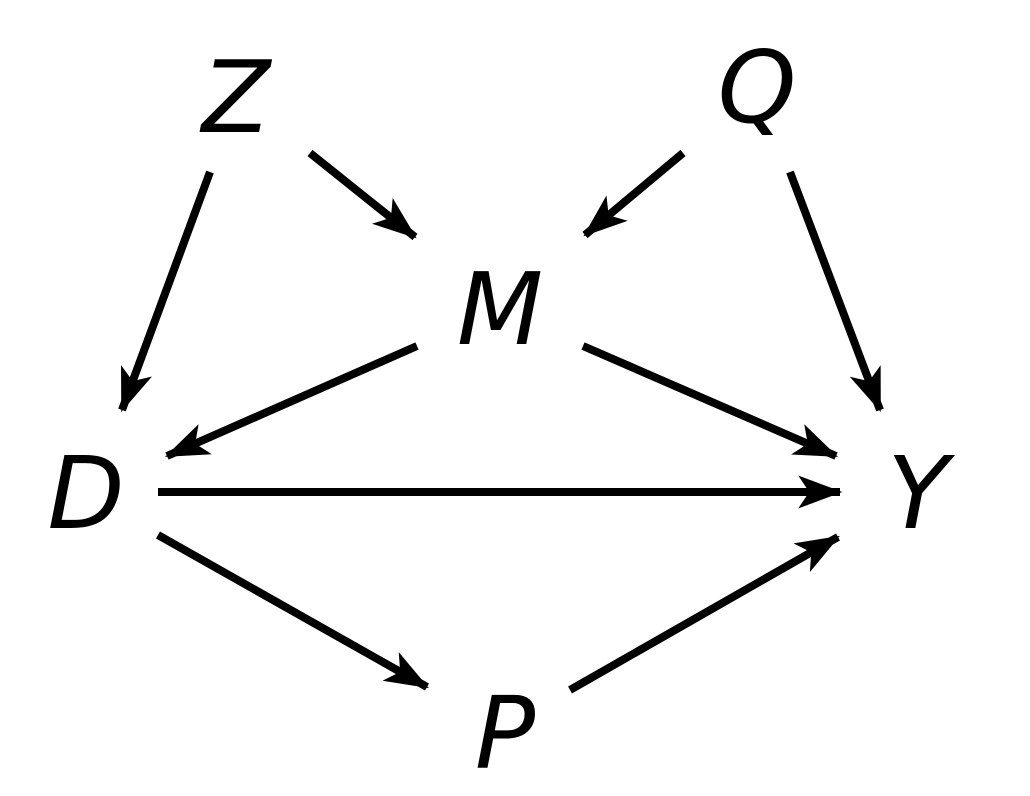  What do you see at coordinates (85, 493) in the screenshot?
I see `node-d: D` at bounding box center [85, 493].